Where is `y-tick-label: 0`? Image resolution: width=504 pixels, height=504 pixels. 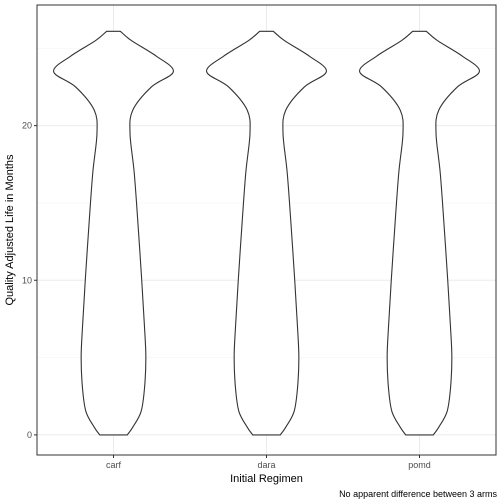
y-tick-label: 0 is located at coordinates (29, 435).